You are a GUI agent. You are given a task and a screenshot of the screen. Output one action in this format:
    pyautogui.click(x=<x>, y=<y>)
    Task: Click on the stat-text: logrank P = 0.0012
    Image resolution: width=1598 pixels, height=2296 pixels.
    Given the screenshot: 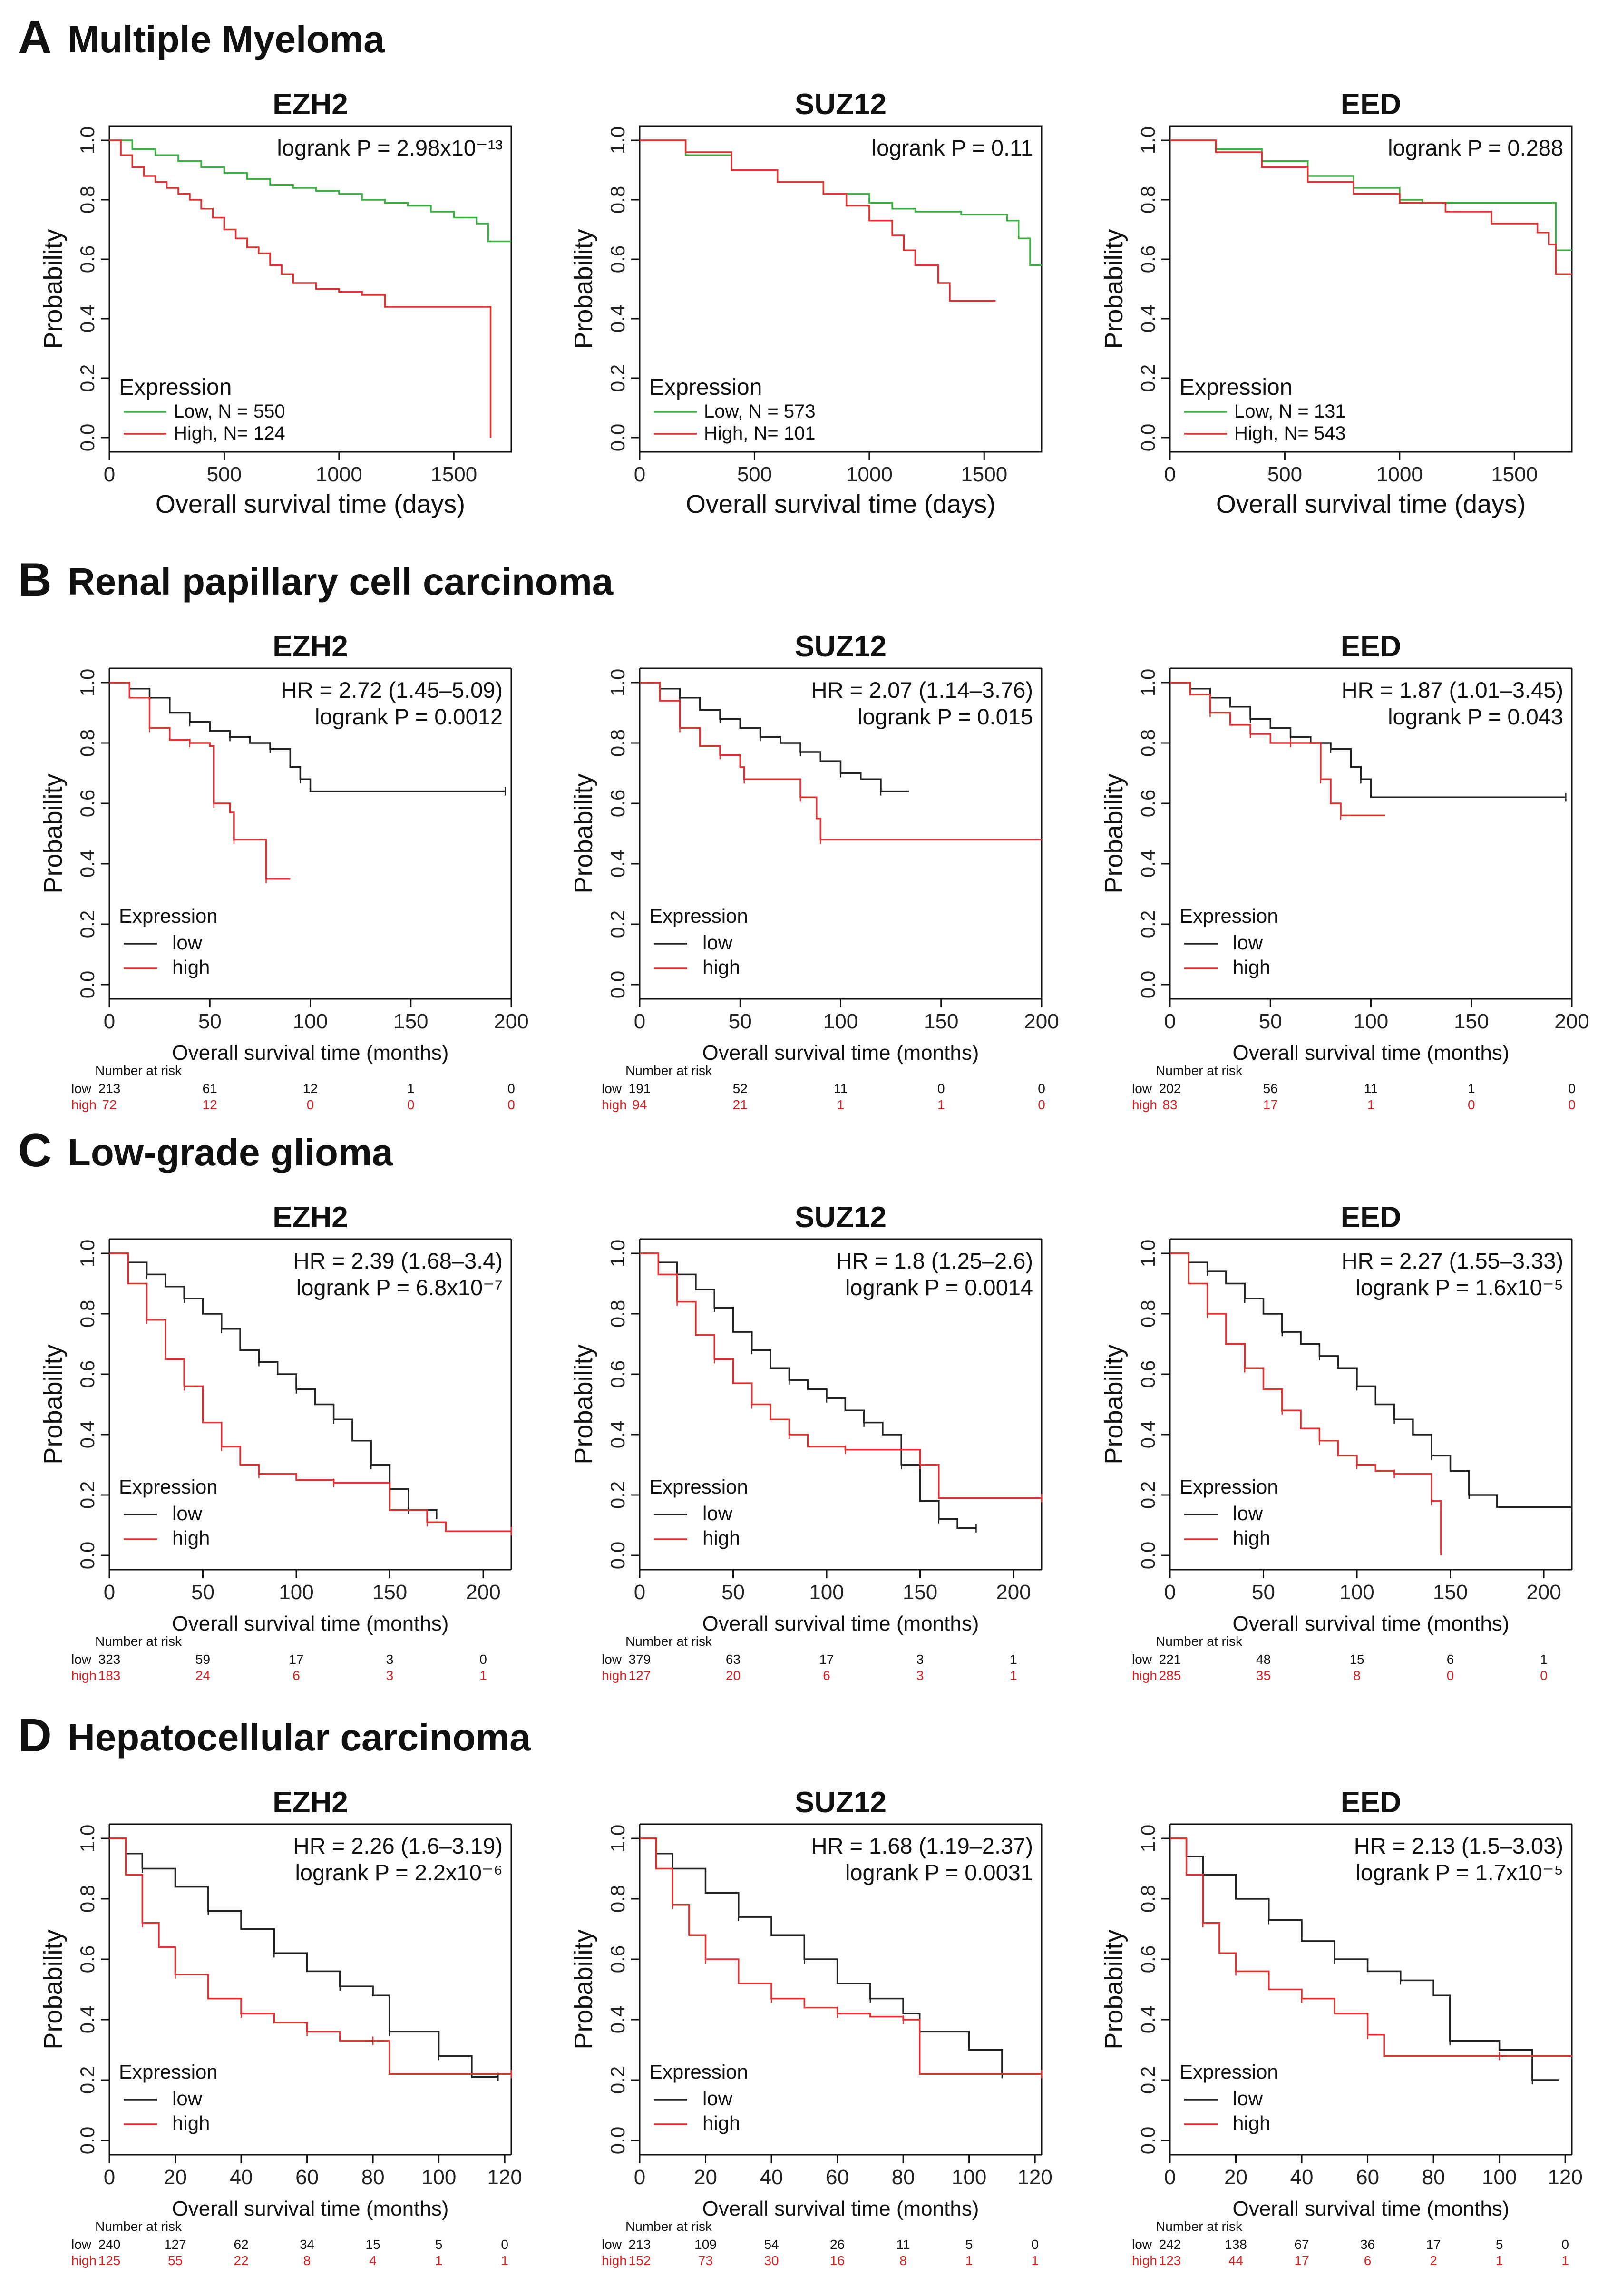 What is the action you would take?
    pyautogui.click(x=409, y=716)
    